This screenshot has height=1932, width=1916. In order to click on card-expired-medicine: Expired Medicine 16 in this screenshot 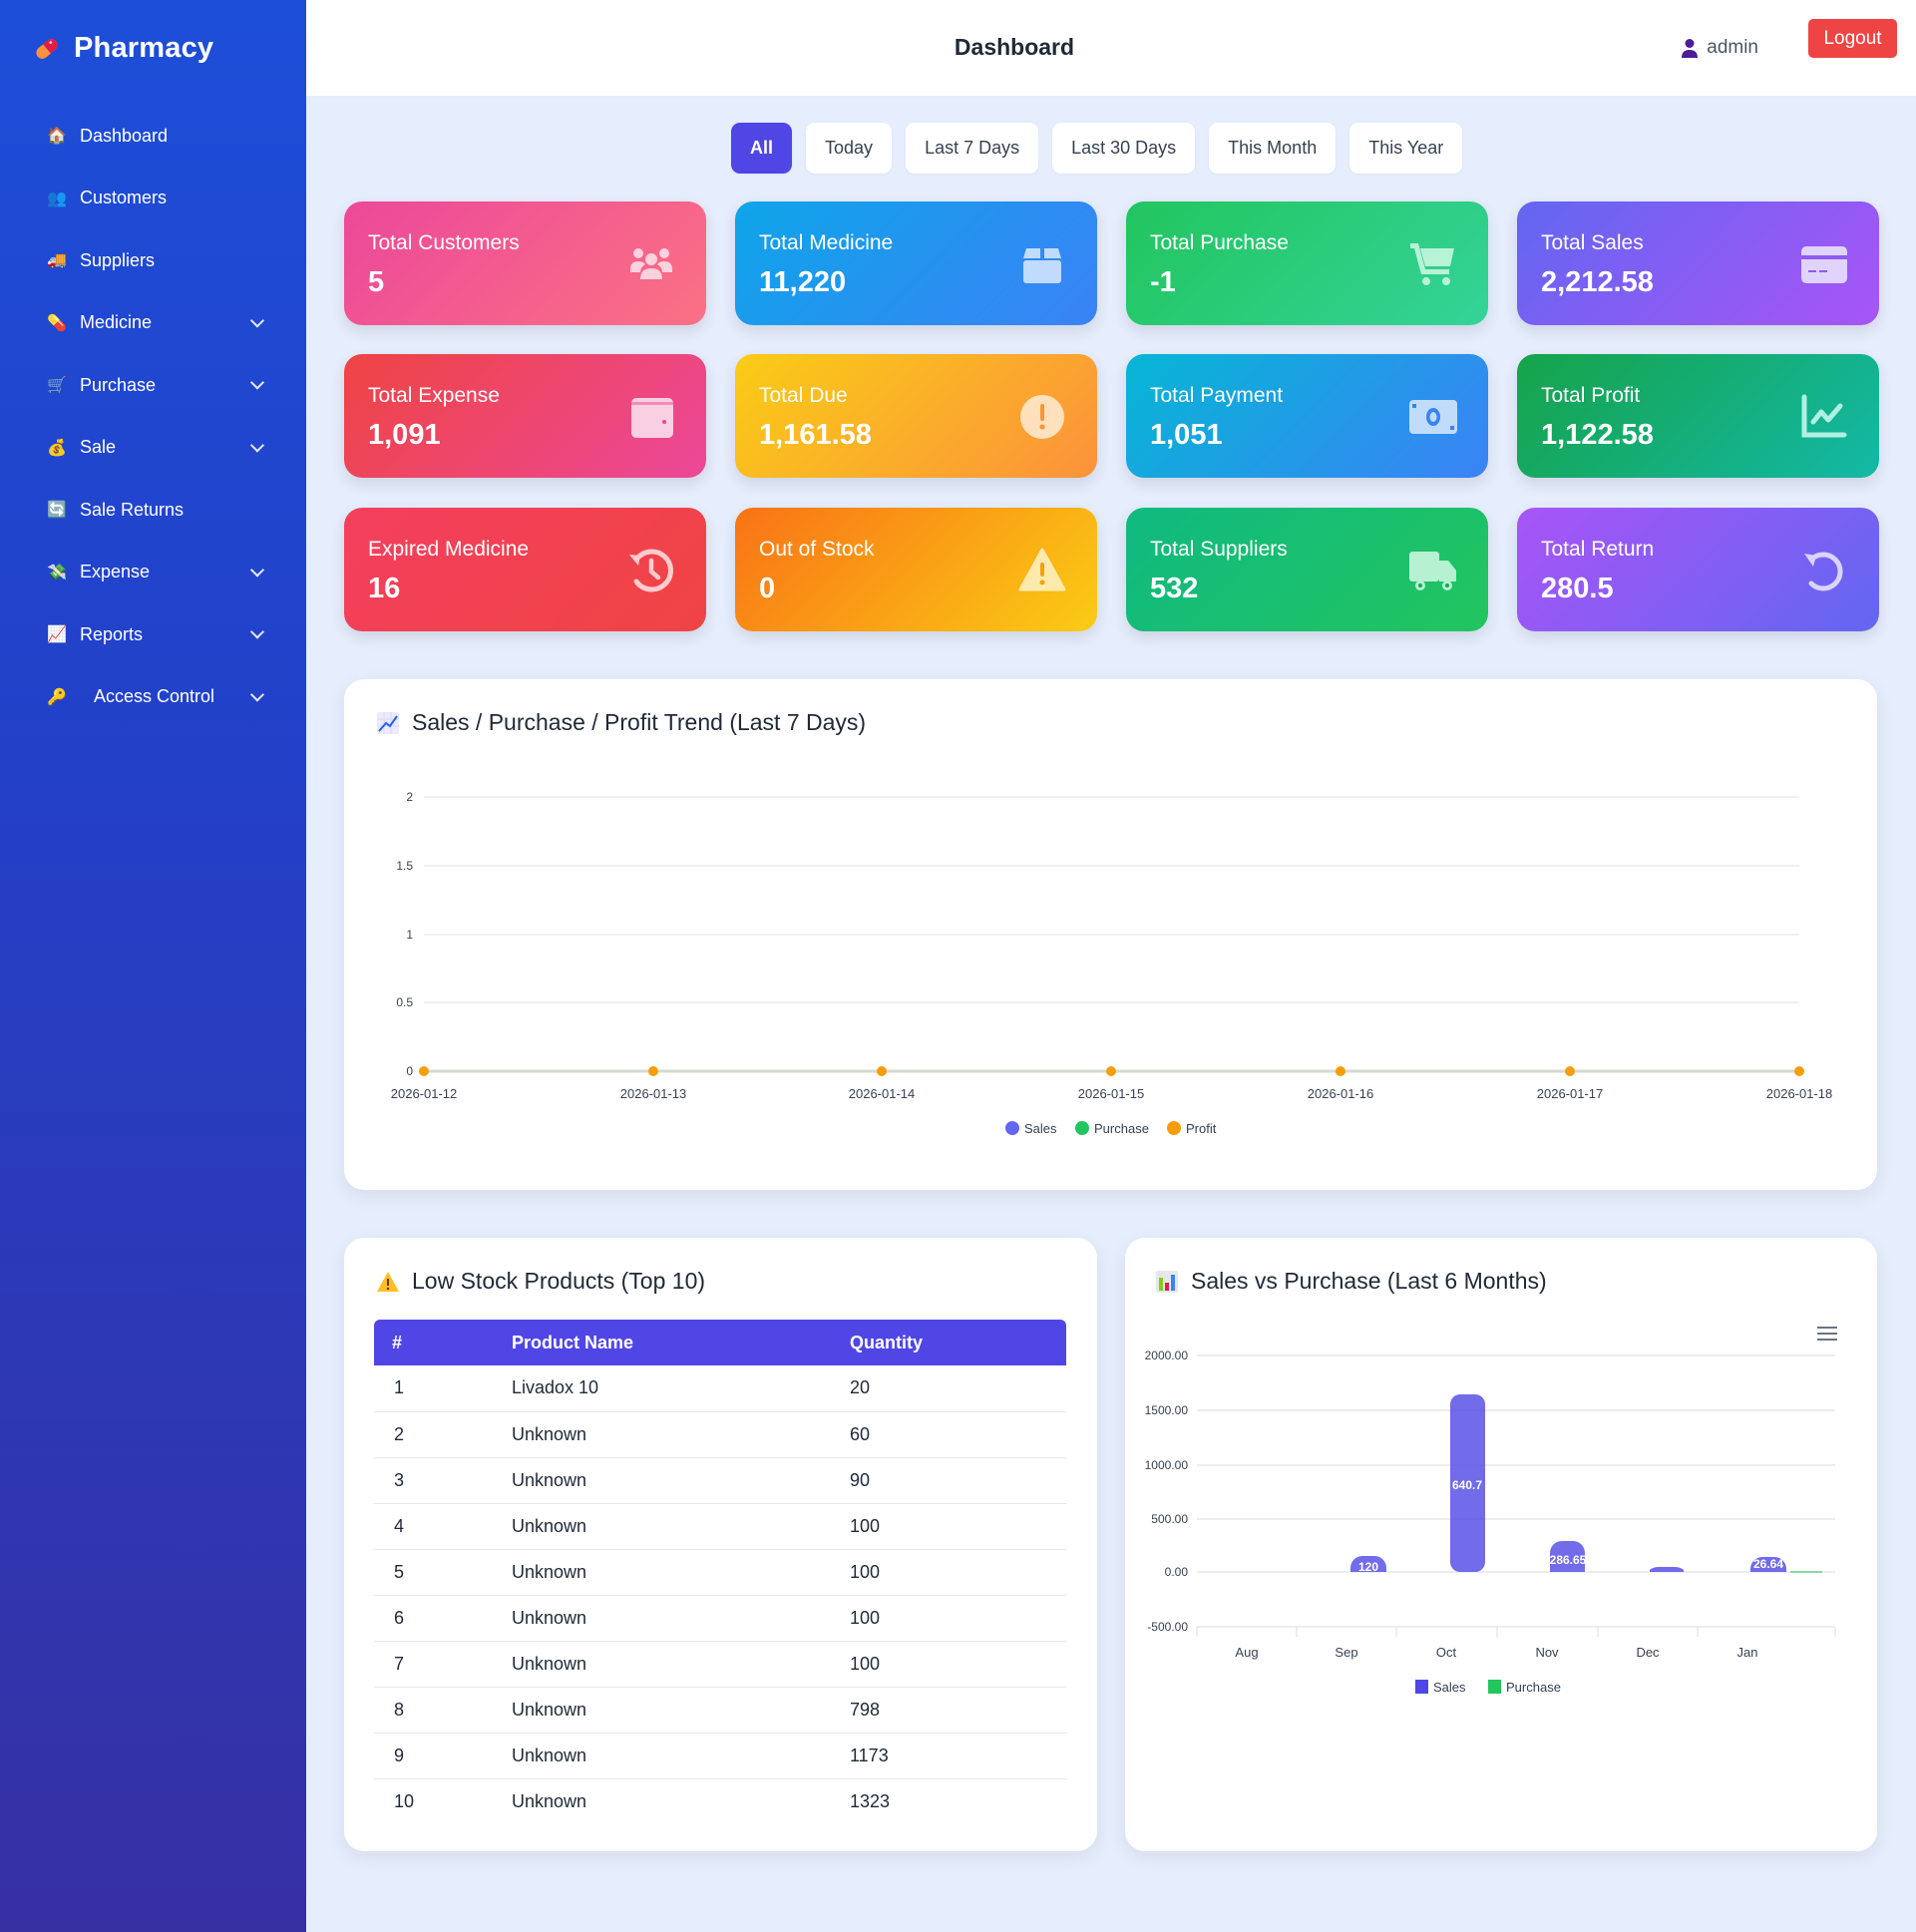, I will do `click(525, 570)`.